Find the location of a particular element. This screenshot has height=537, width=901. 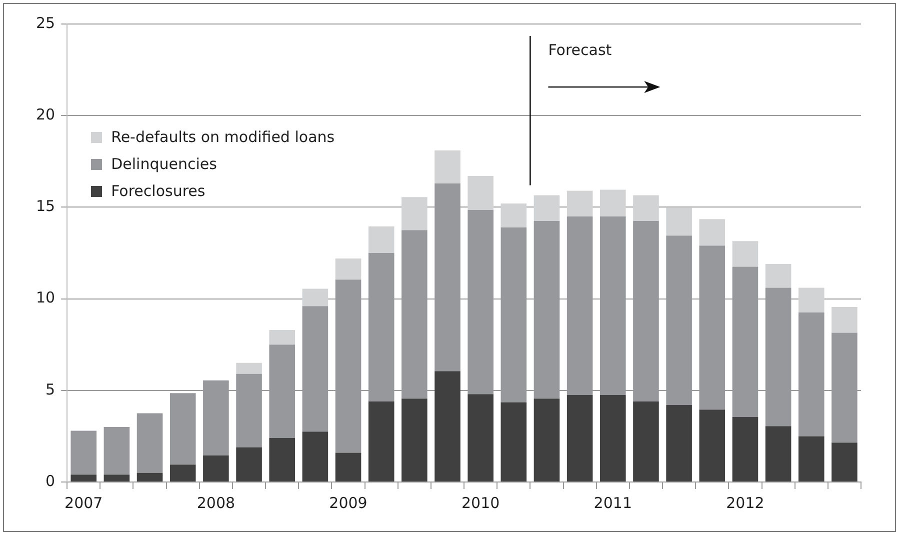

y-tick-label: 15 is located at coordinates (46, 206).